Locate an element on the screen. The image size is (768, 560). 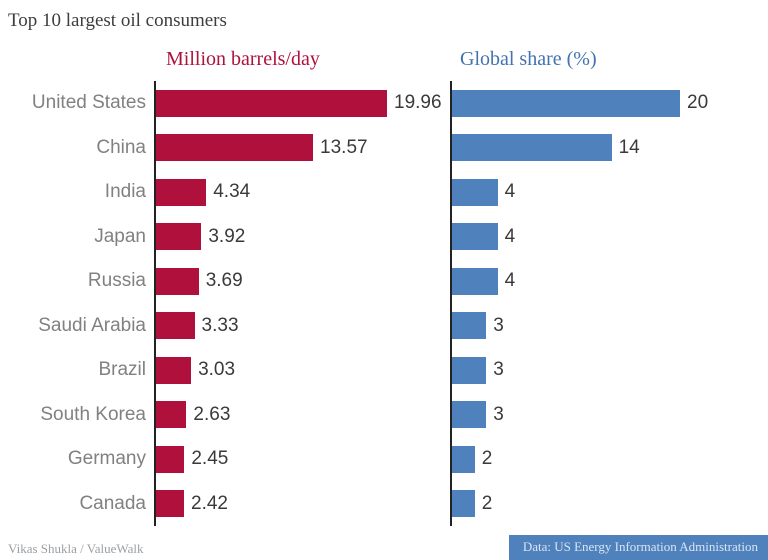
country-label: Brazil is located at coordinates (122, 370).